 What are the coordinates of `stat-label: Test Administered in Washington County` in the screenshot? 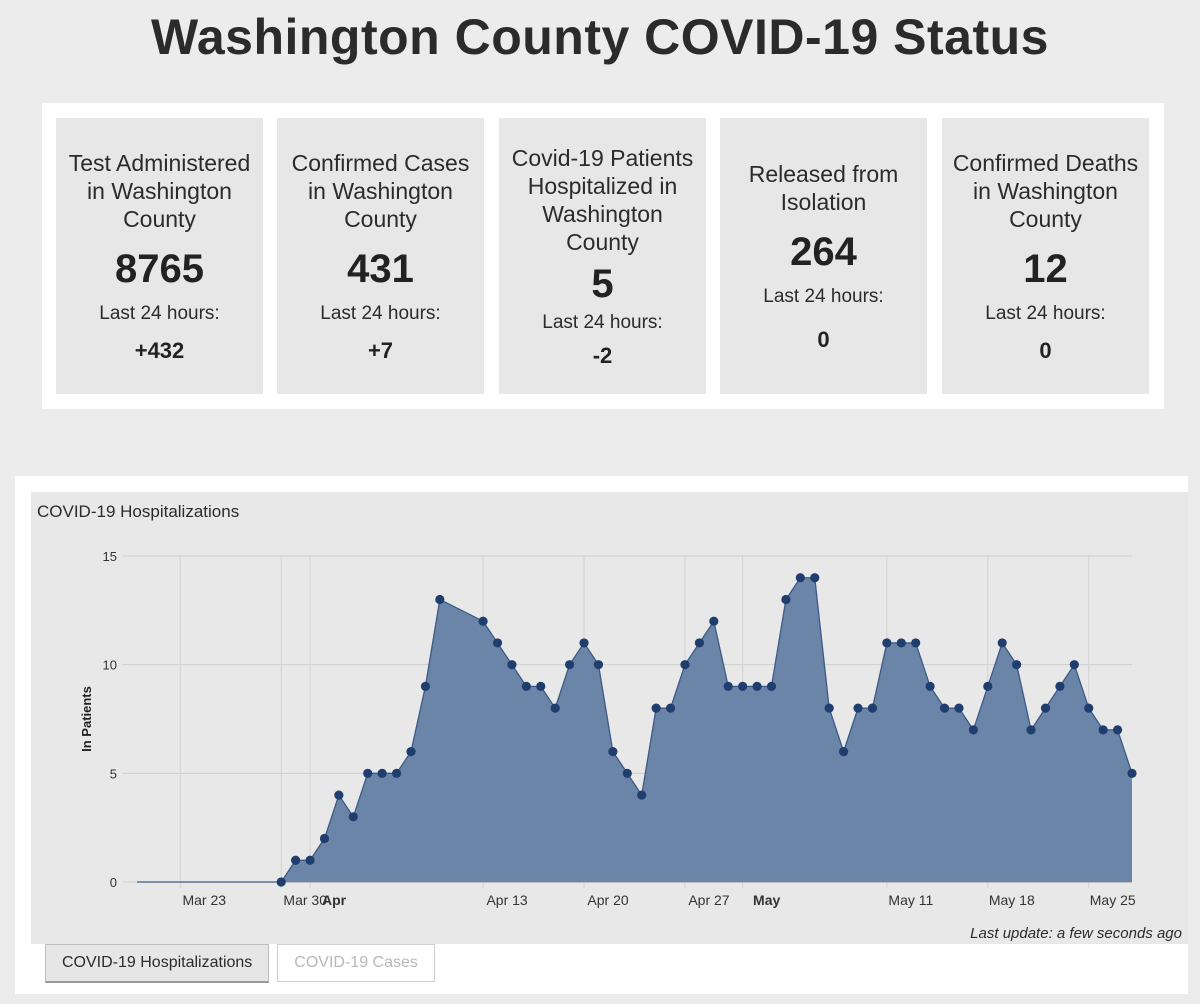 It's located at (159, 191).